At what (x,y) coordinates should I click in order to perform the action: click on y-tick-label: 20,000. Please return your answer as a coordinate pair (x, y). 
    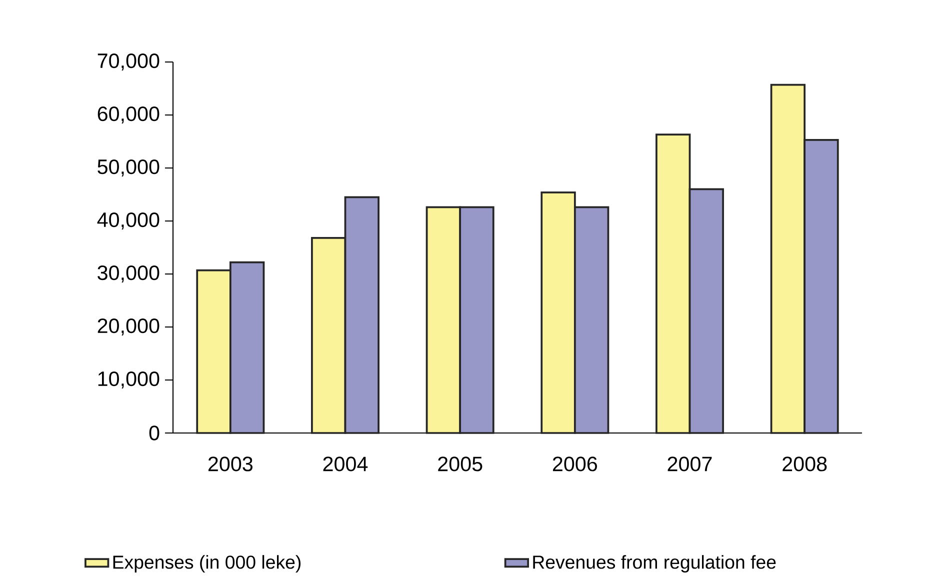
    Looking at the image, I should click on (129, 327).